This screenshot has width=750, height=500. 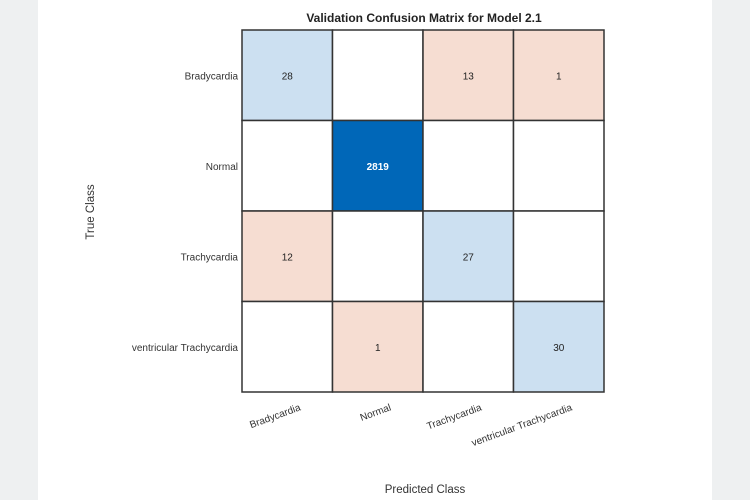 I want to click on y-tick-label: Trachycardia, so click(x=210, y=257).